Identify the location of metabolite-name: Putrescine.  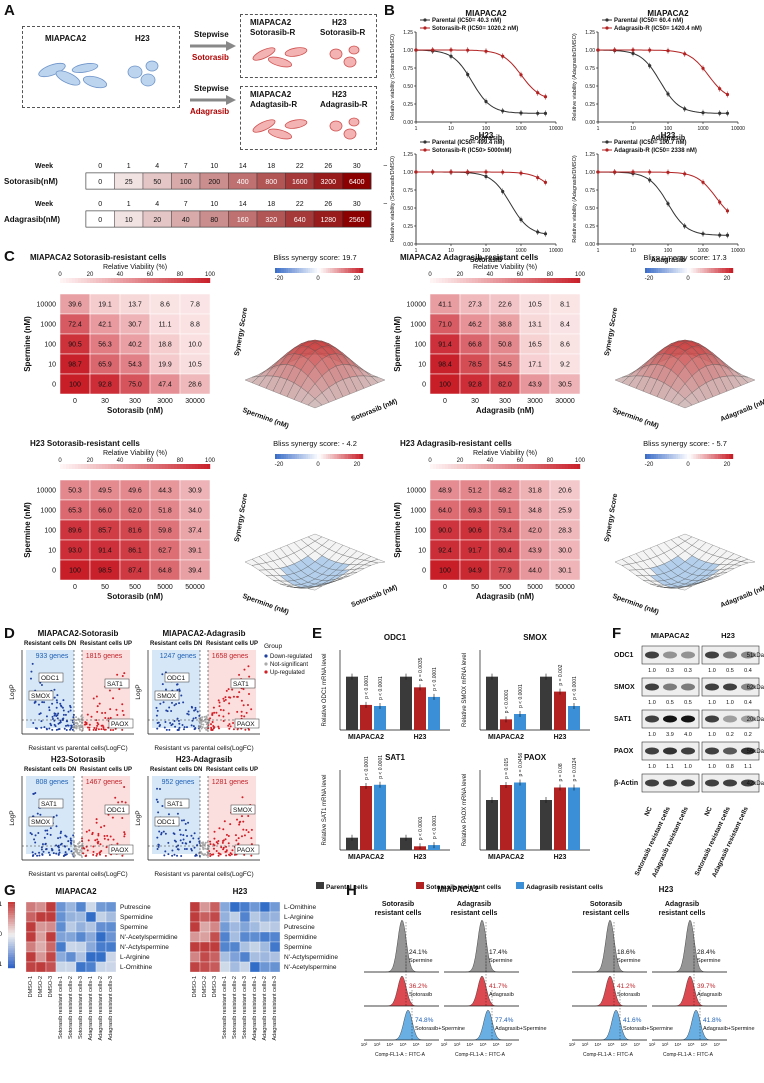
(135, 907).